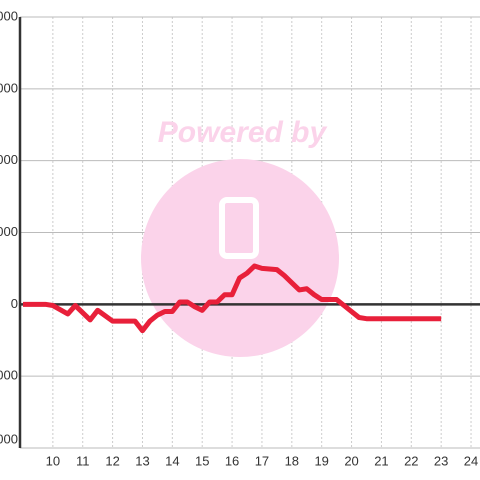 The width and height of the screenshot is (480, 480). I want to click on x-tick-label: 23, so click(441, 460).